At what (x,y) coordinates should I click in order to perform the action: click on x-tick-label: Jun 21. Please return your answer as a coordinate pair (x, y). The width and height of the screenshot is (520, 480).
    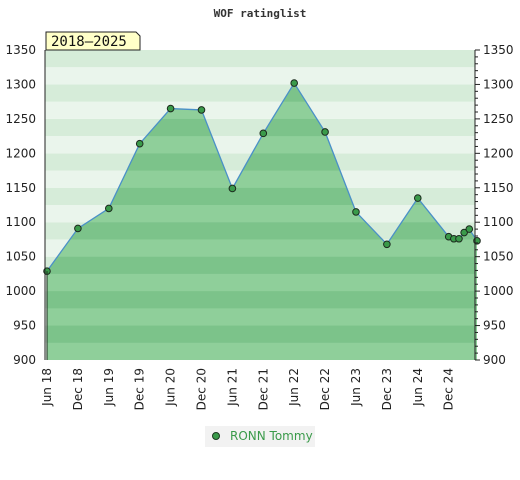
    Looking at the image, I should click on (232, 387).